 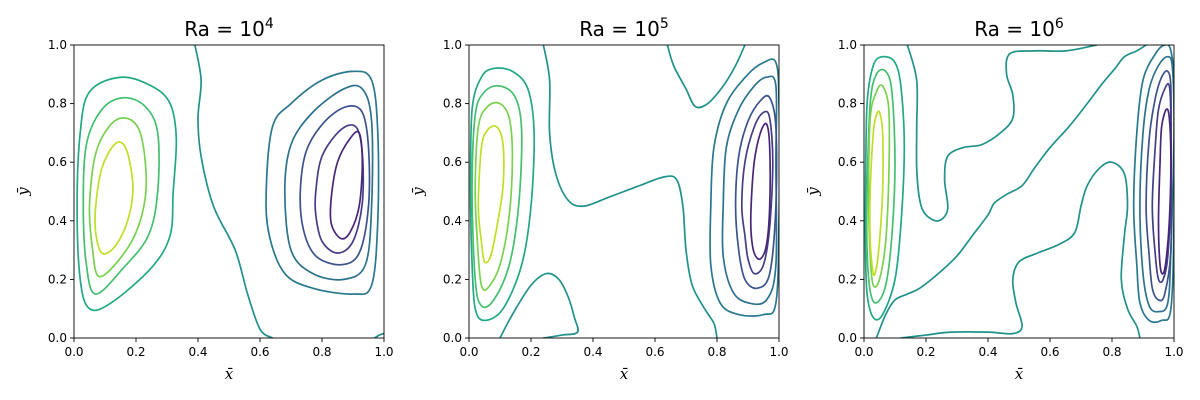 I want to click on panel-title: Ra = 105, so click(x=624, y=28).